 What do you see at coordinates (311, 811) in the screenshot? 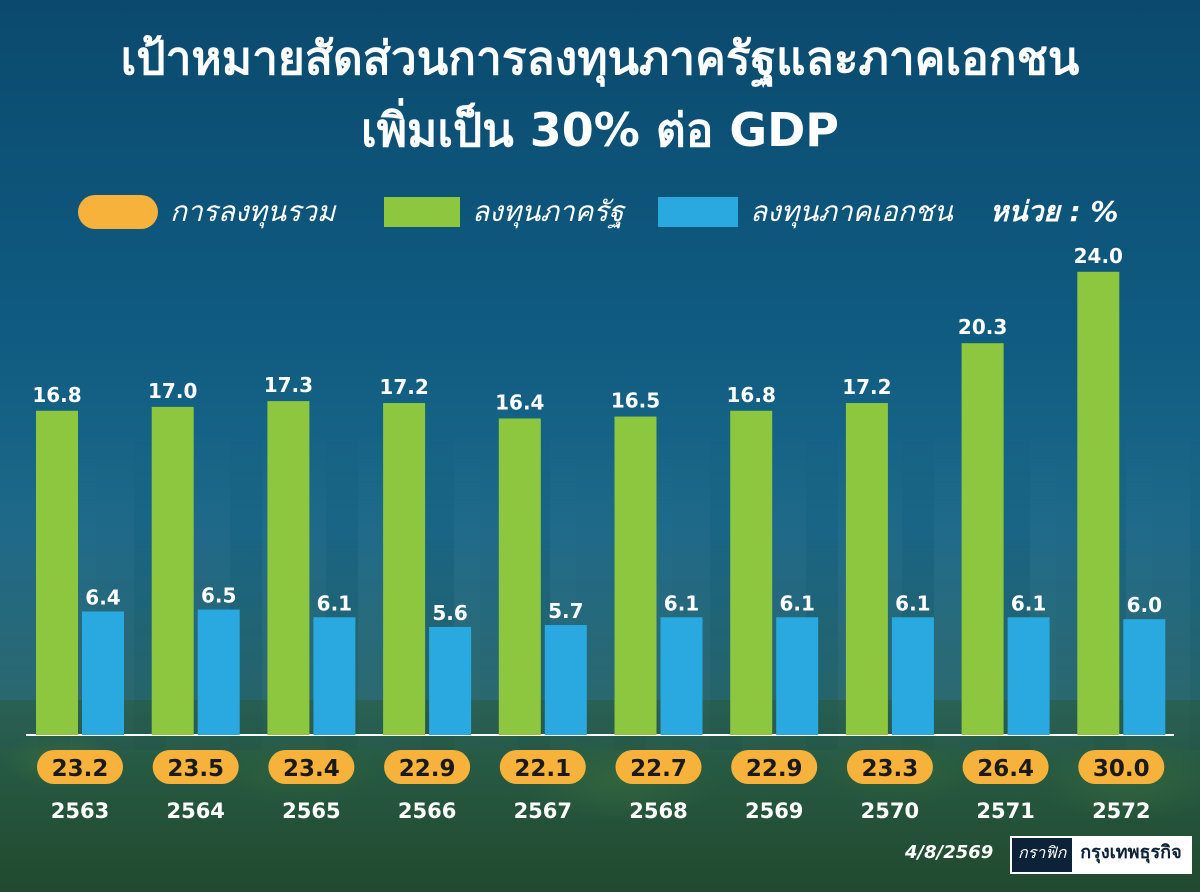
I see `x-tick-2565: 2565` at bounding box center [311, 811].